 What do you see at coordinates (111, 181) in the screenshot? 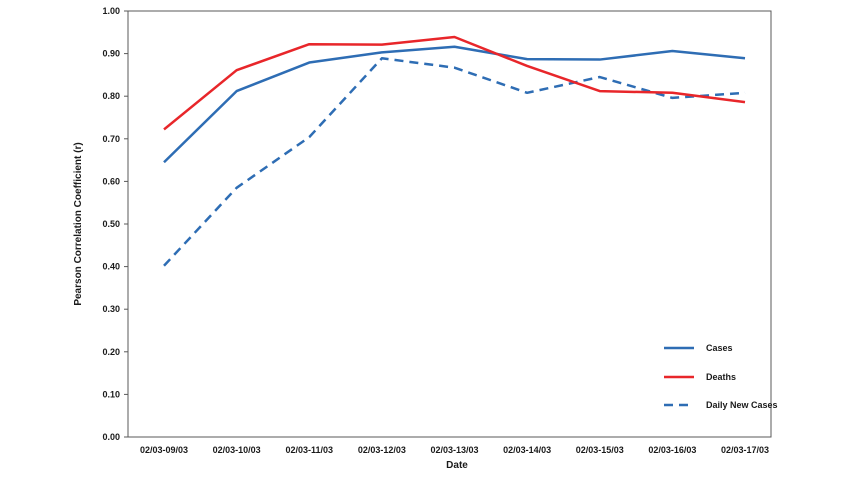
I see `y-tick-label: 0.60` at bounding box center [111, 181].